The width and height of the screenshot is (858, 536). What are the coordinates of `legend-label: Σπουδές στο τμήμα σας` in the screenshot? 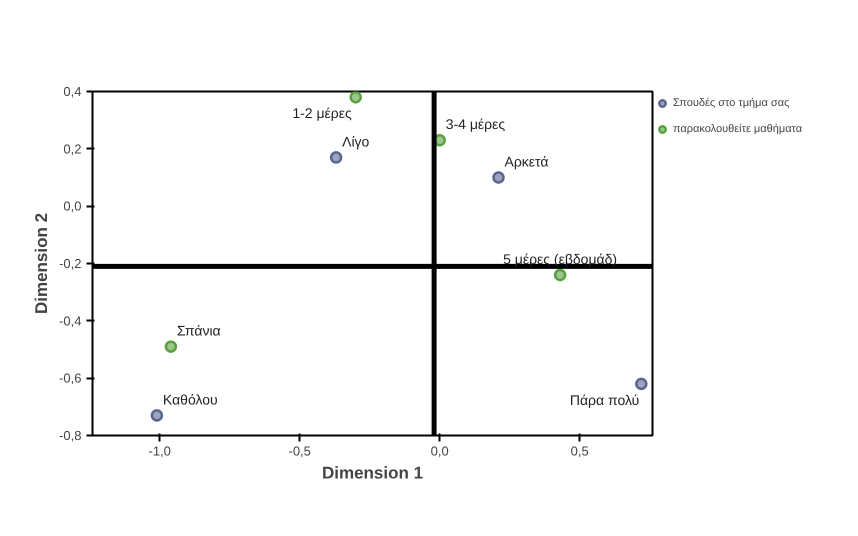 It's located at (731, 103).